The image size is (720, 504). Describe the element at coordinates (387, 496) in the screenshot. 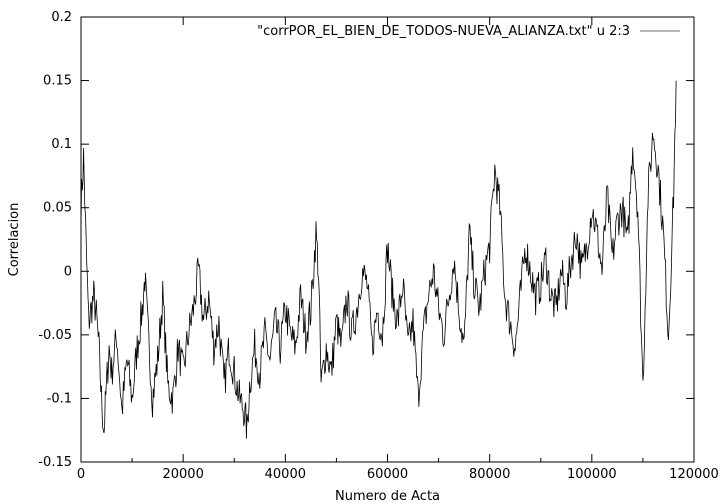

I see `x-axis-label: Numero de Acta` at that location.